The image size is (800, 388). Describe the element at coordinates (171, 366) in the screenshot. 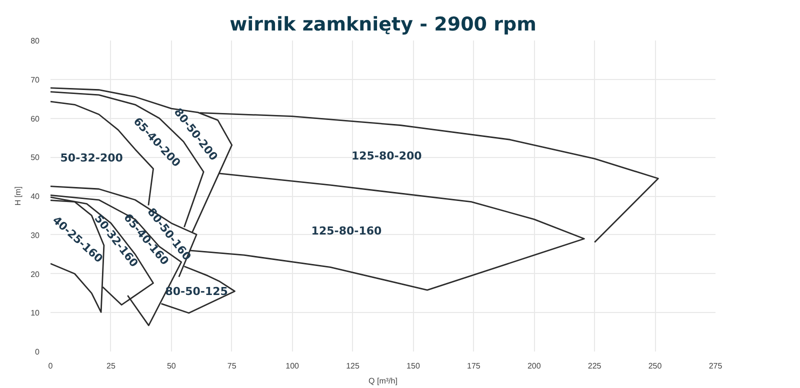

I see `x-tick-label: 50` at that location.